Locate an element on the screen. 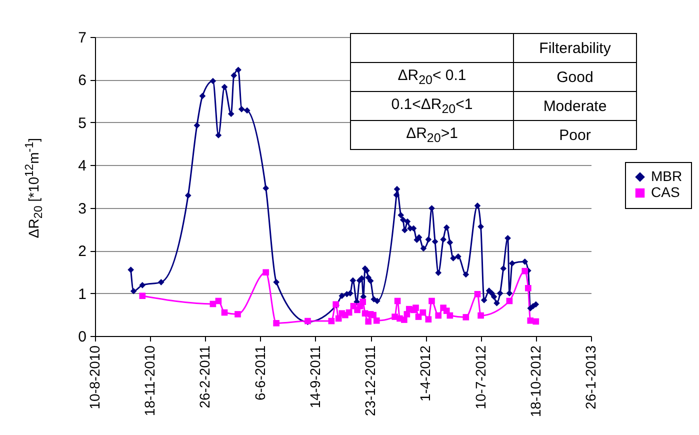 This screenshot has width=699, height=435. annotation: ΔR$_{20}$< 0.1 is located at coordinates (432, 77).